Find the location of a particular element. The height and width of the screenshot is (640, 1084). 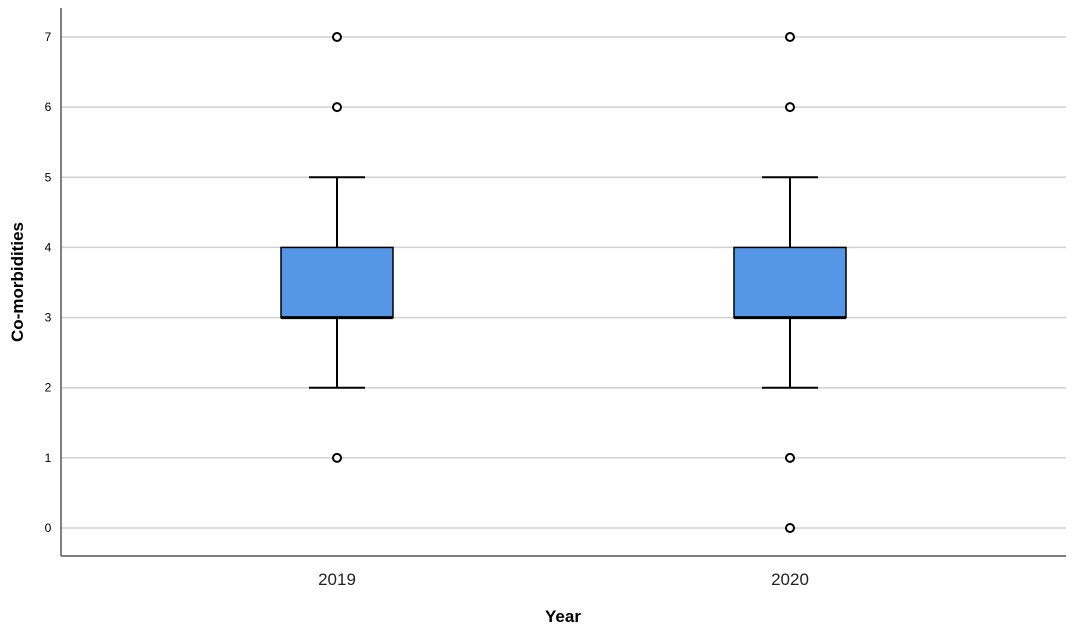

y-tick-label-0: 0 is located at coordinates (48, 528).